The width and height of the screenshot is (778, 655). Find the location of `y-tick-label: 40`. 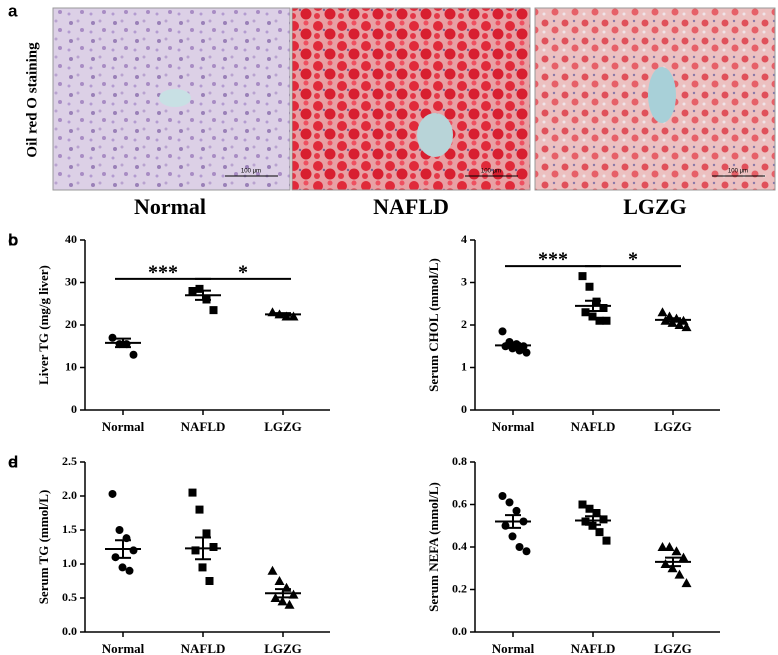

y-tick-label: 40 is located at coordinates (71, 239).